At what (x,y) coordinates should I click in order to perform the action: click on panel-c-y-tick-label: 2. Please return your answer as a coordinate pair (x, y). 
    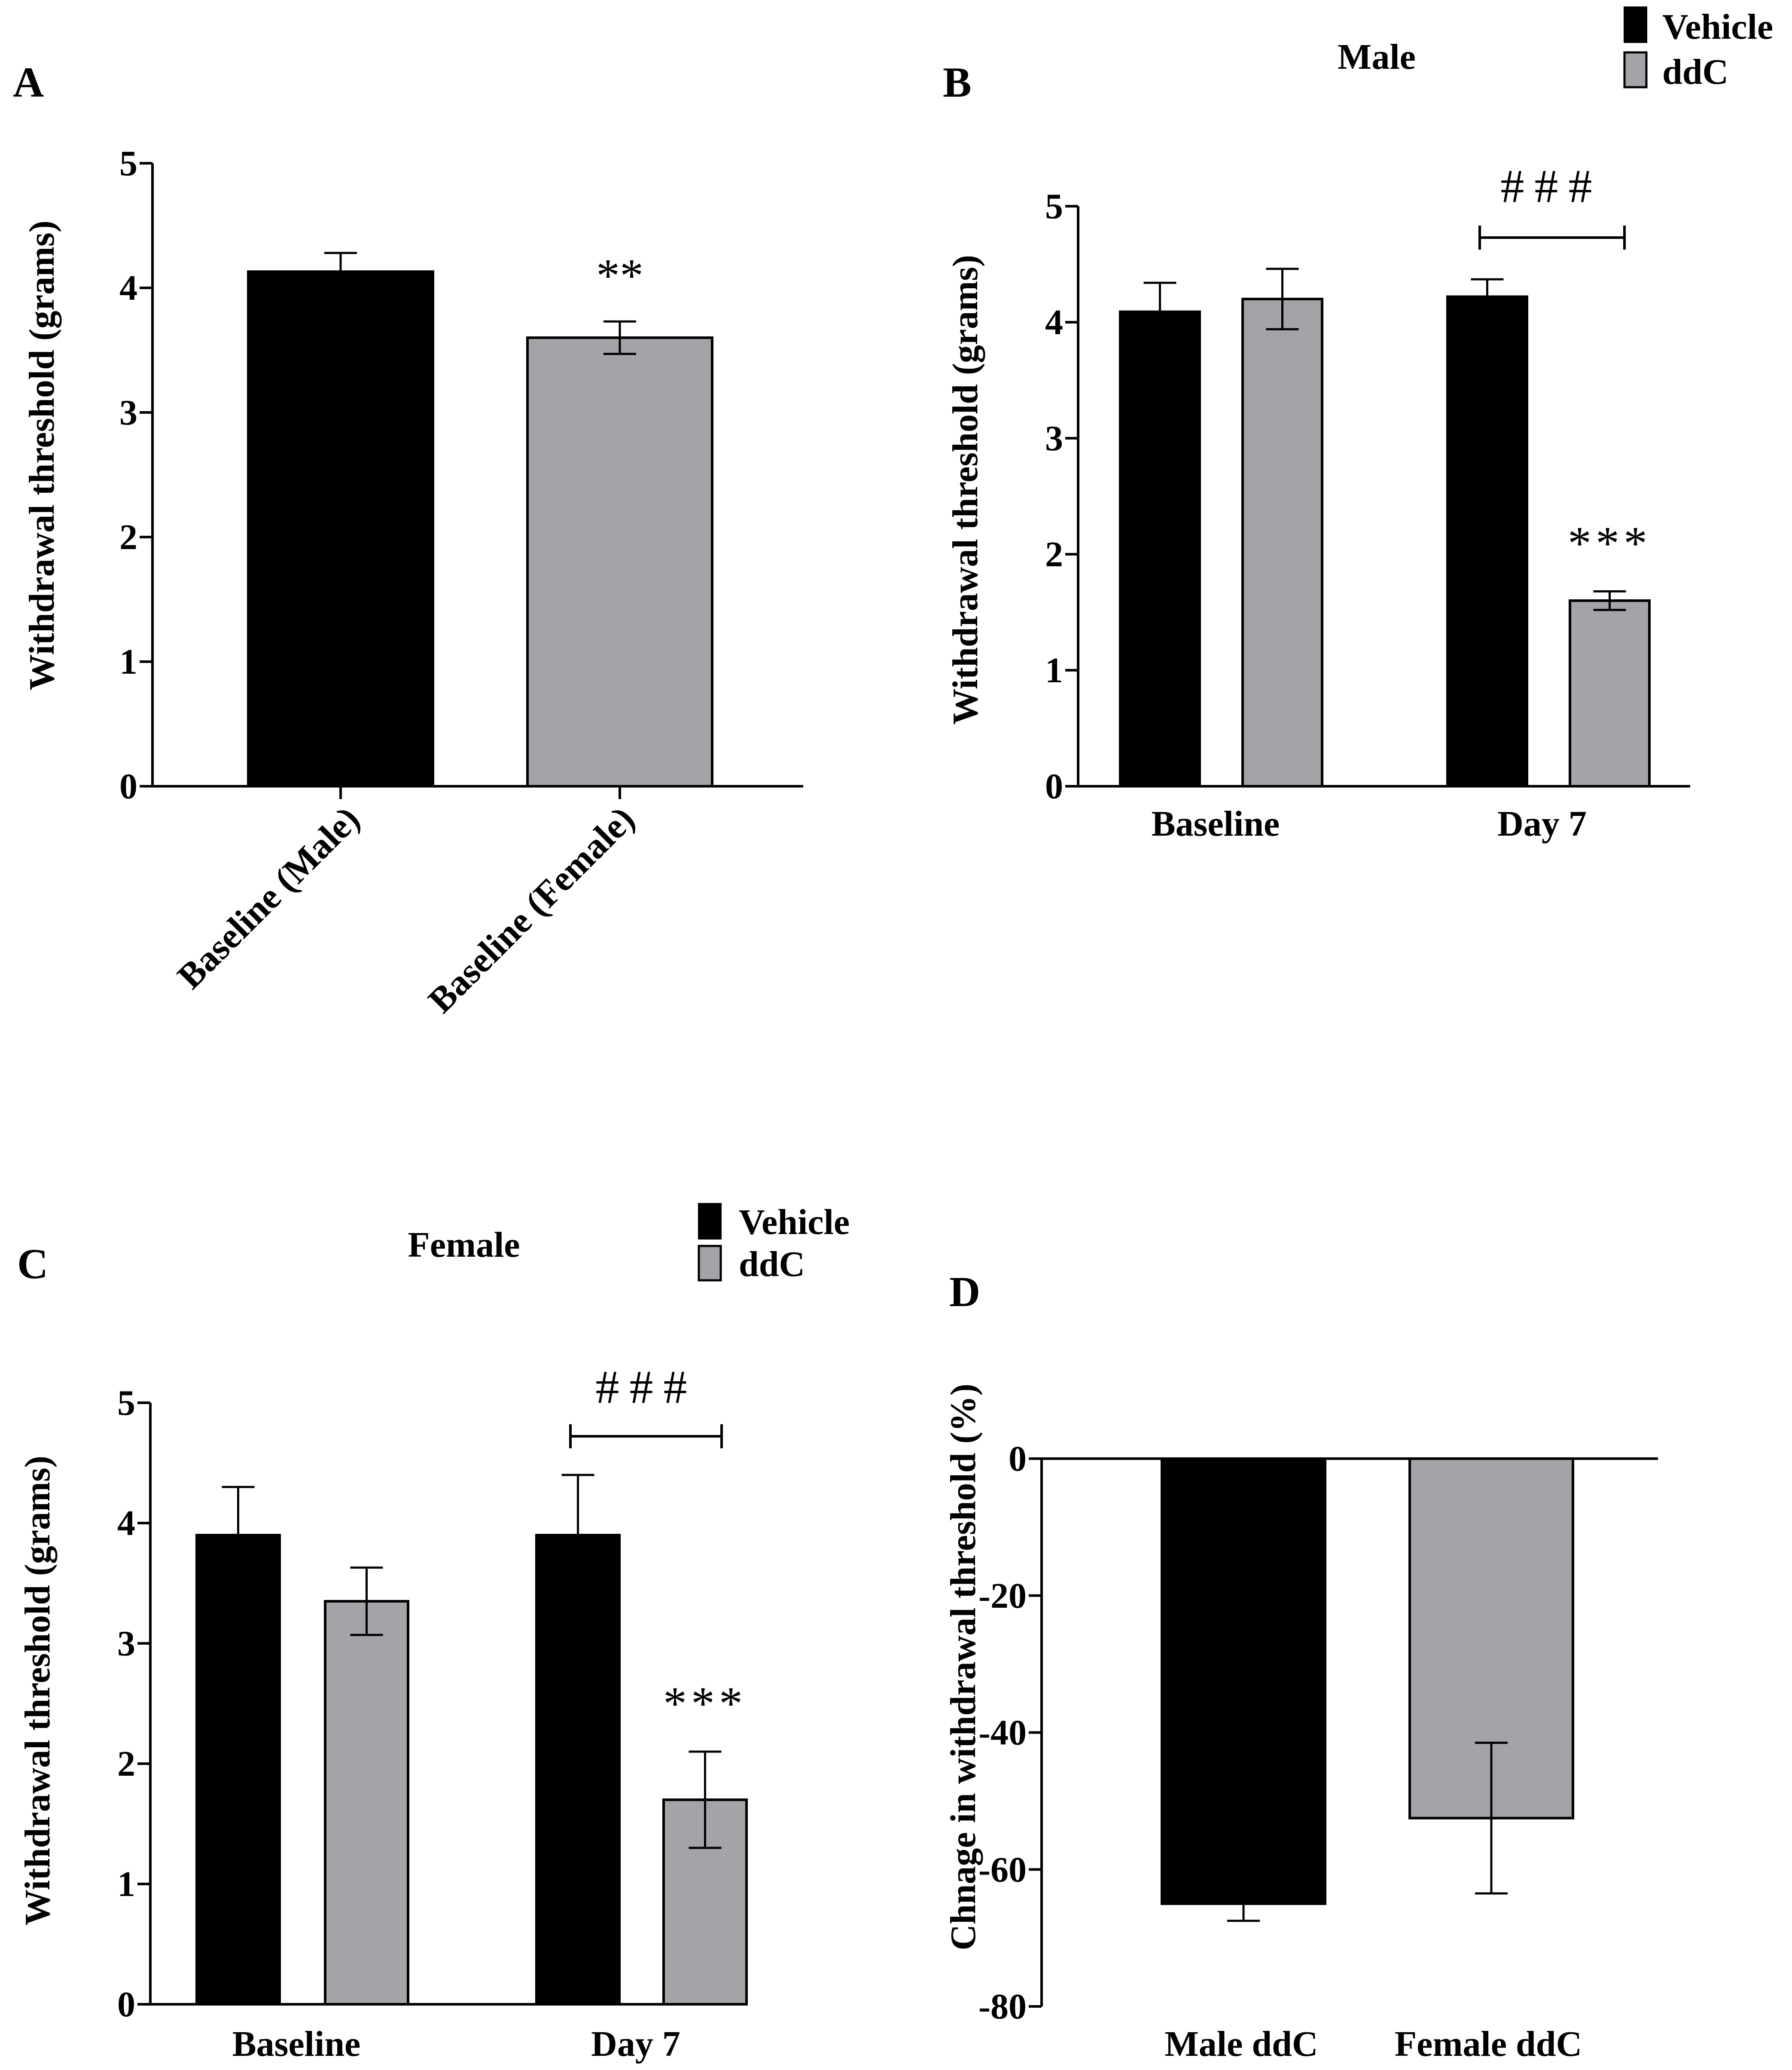
    Looking at the image, I should click on (126, 1764).